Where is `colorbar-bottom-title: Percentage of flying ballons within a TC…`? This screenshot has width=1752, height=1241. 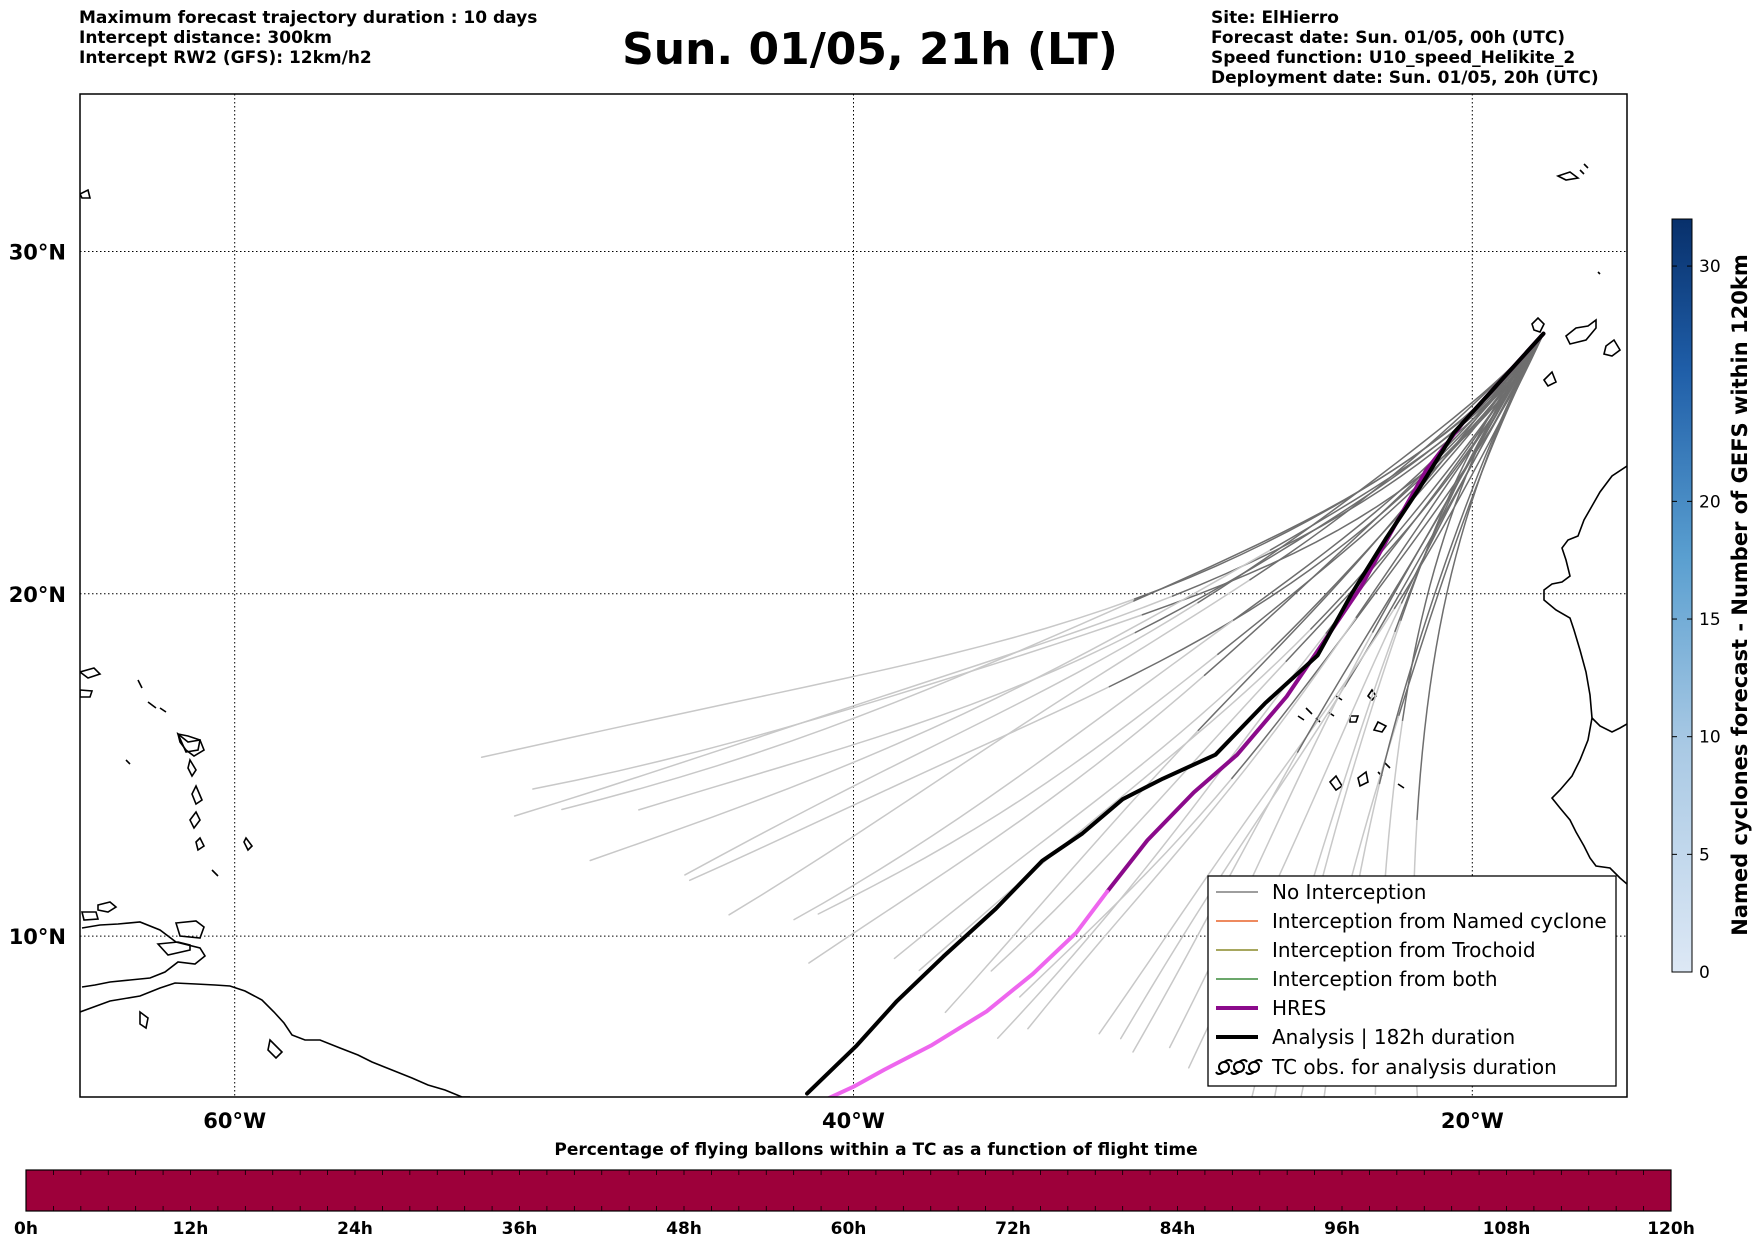 colorbar-bottom-title: Percentage of flying ballons within a TC… is located at coordinates (876, 1150).